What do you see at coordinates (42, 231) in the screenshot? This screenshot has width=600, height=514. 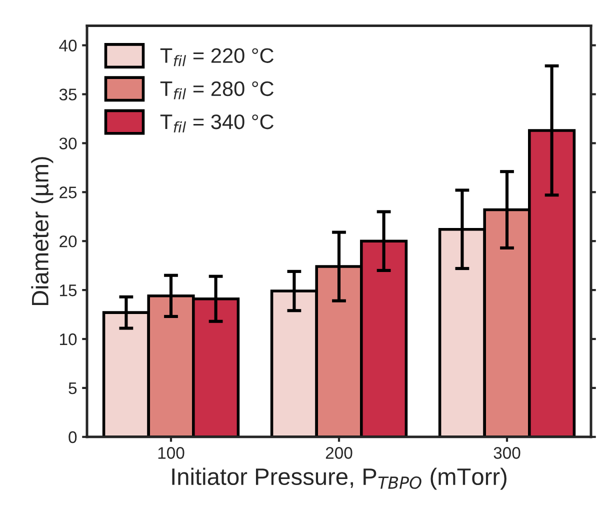 I see `y-axis-title: Diameter (µm)` at bounding box center [42, 231].